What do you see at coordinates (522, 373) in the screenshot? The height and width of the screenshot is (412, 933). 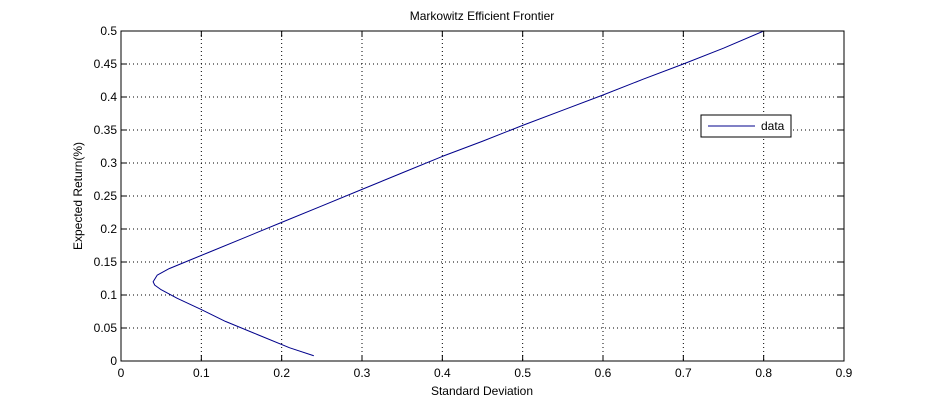 I see `x-tick-label: 0.5` at bounding box center [522, 373].